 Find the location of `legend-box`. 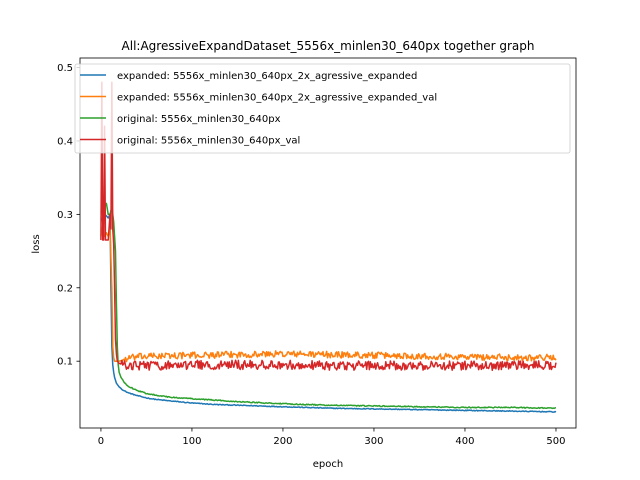

legend-box is located at coordinates (322, 108).